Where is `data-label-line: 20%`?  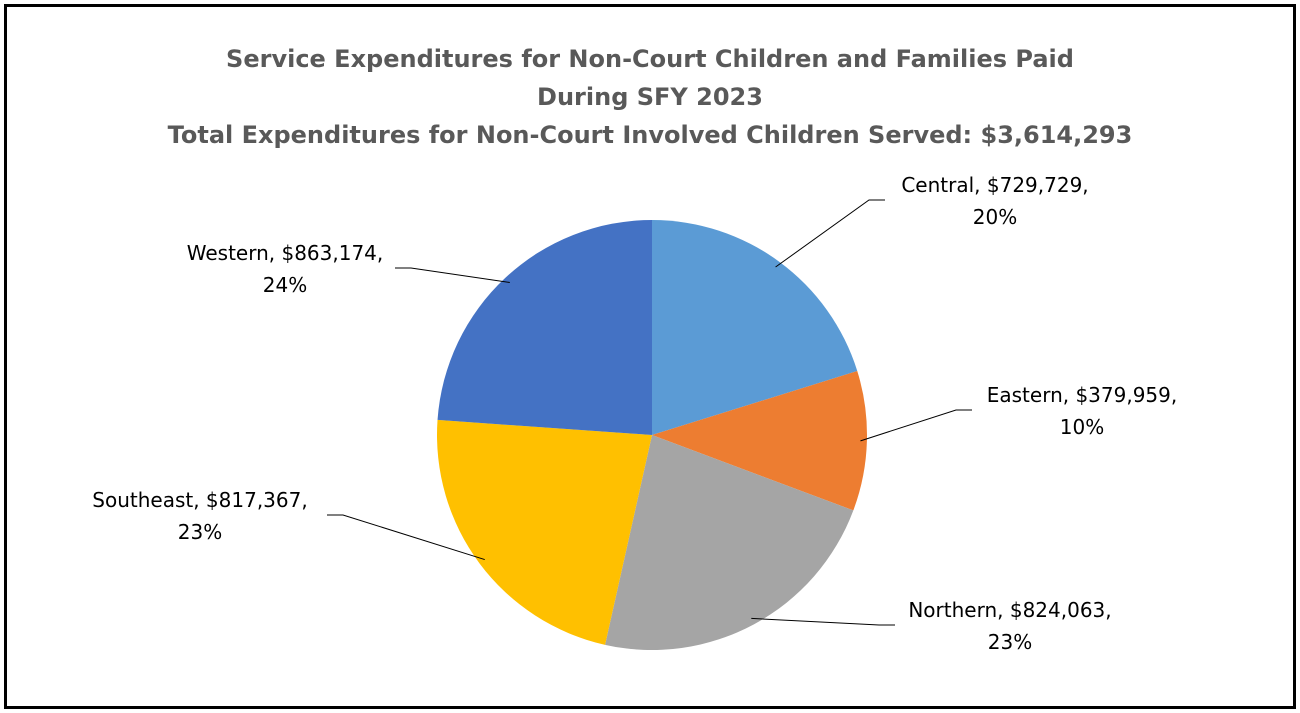
data-label-line: 20% is located at coordinates (995, 217).